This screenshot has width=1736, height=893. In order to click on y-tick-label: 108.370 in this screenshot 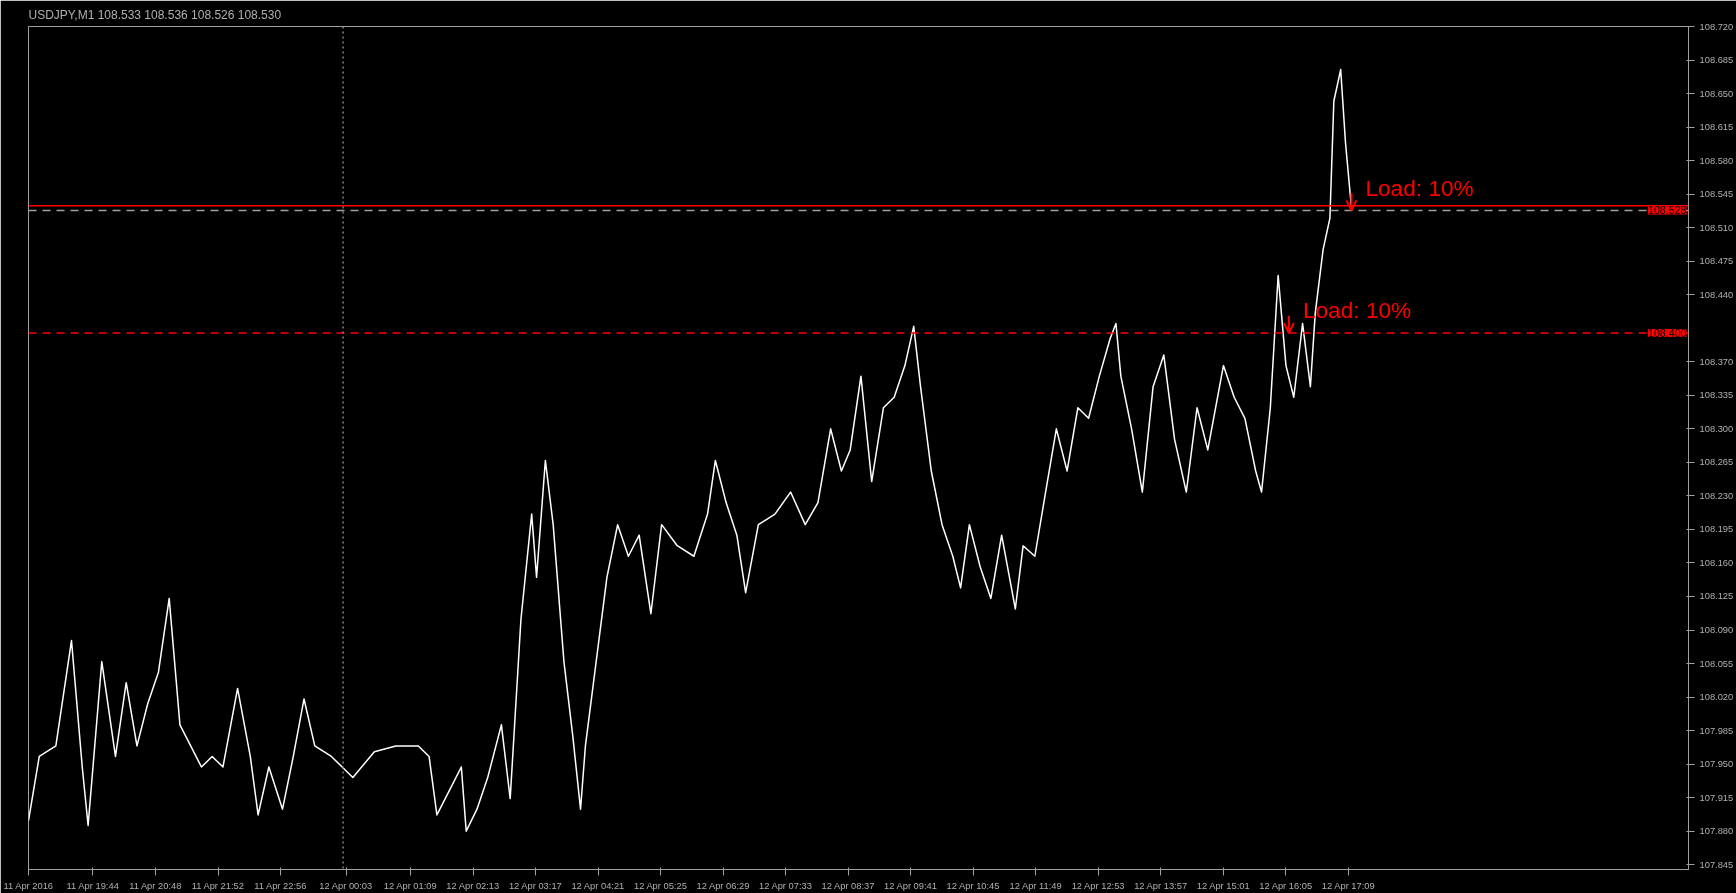, I will do `click(1716, 361)`.